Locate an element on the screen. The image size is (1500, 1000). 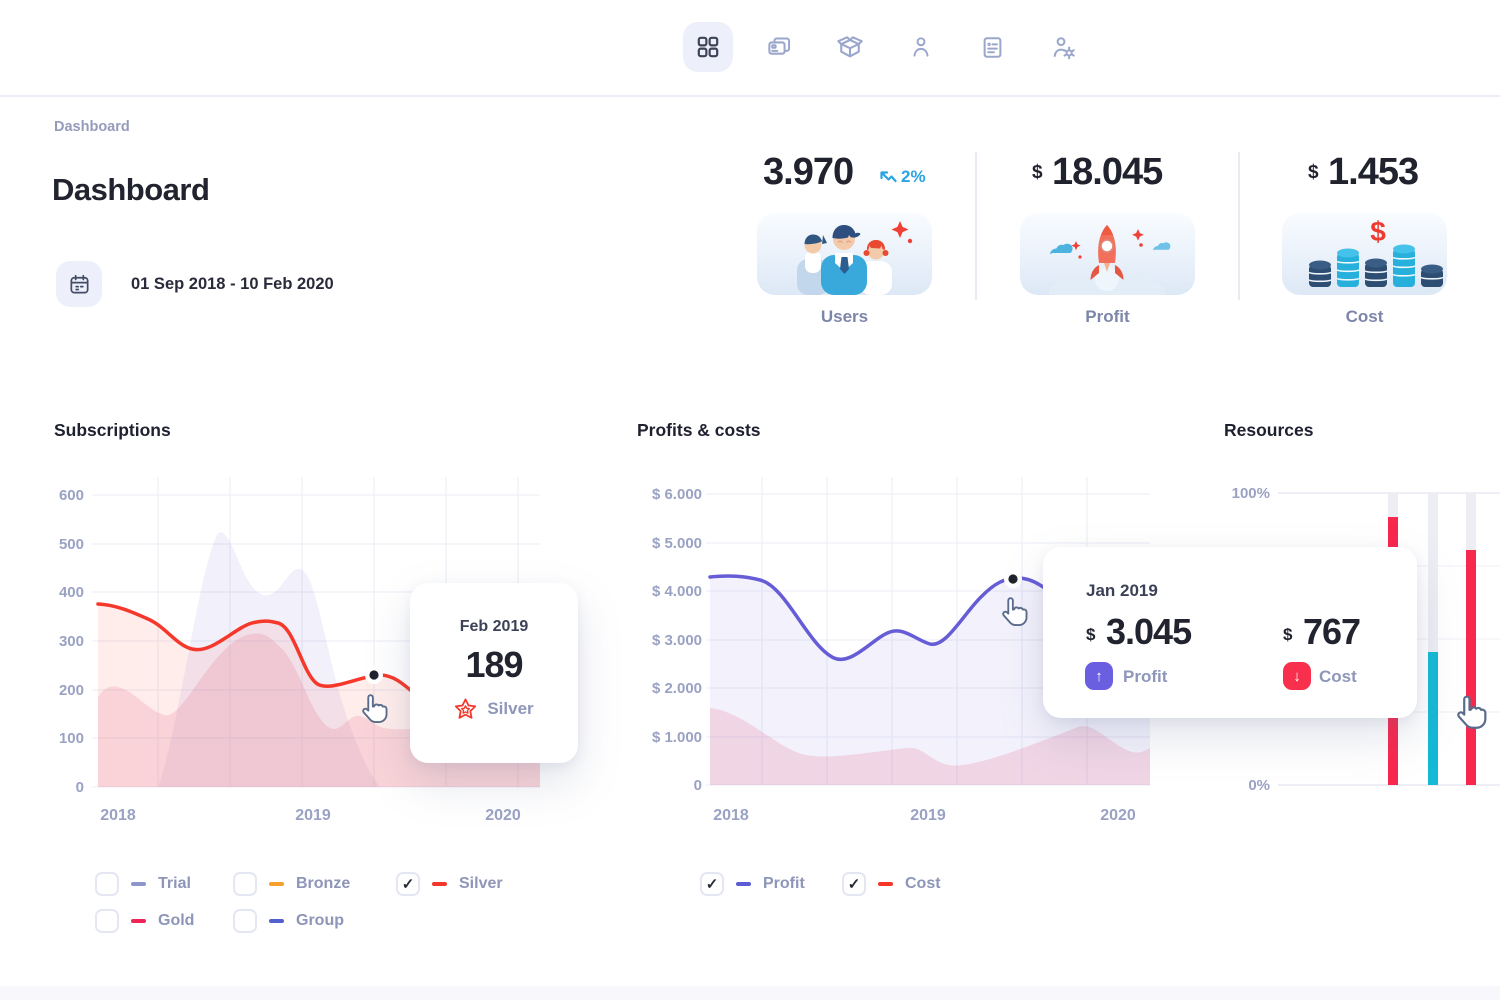
legend-label-silver: Silver is located at coordinates (481, 883).